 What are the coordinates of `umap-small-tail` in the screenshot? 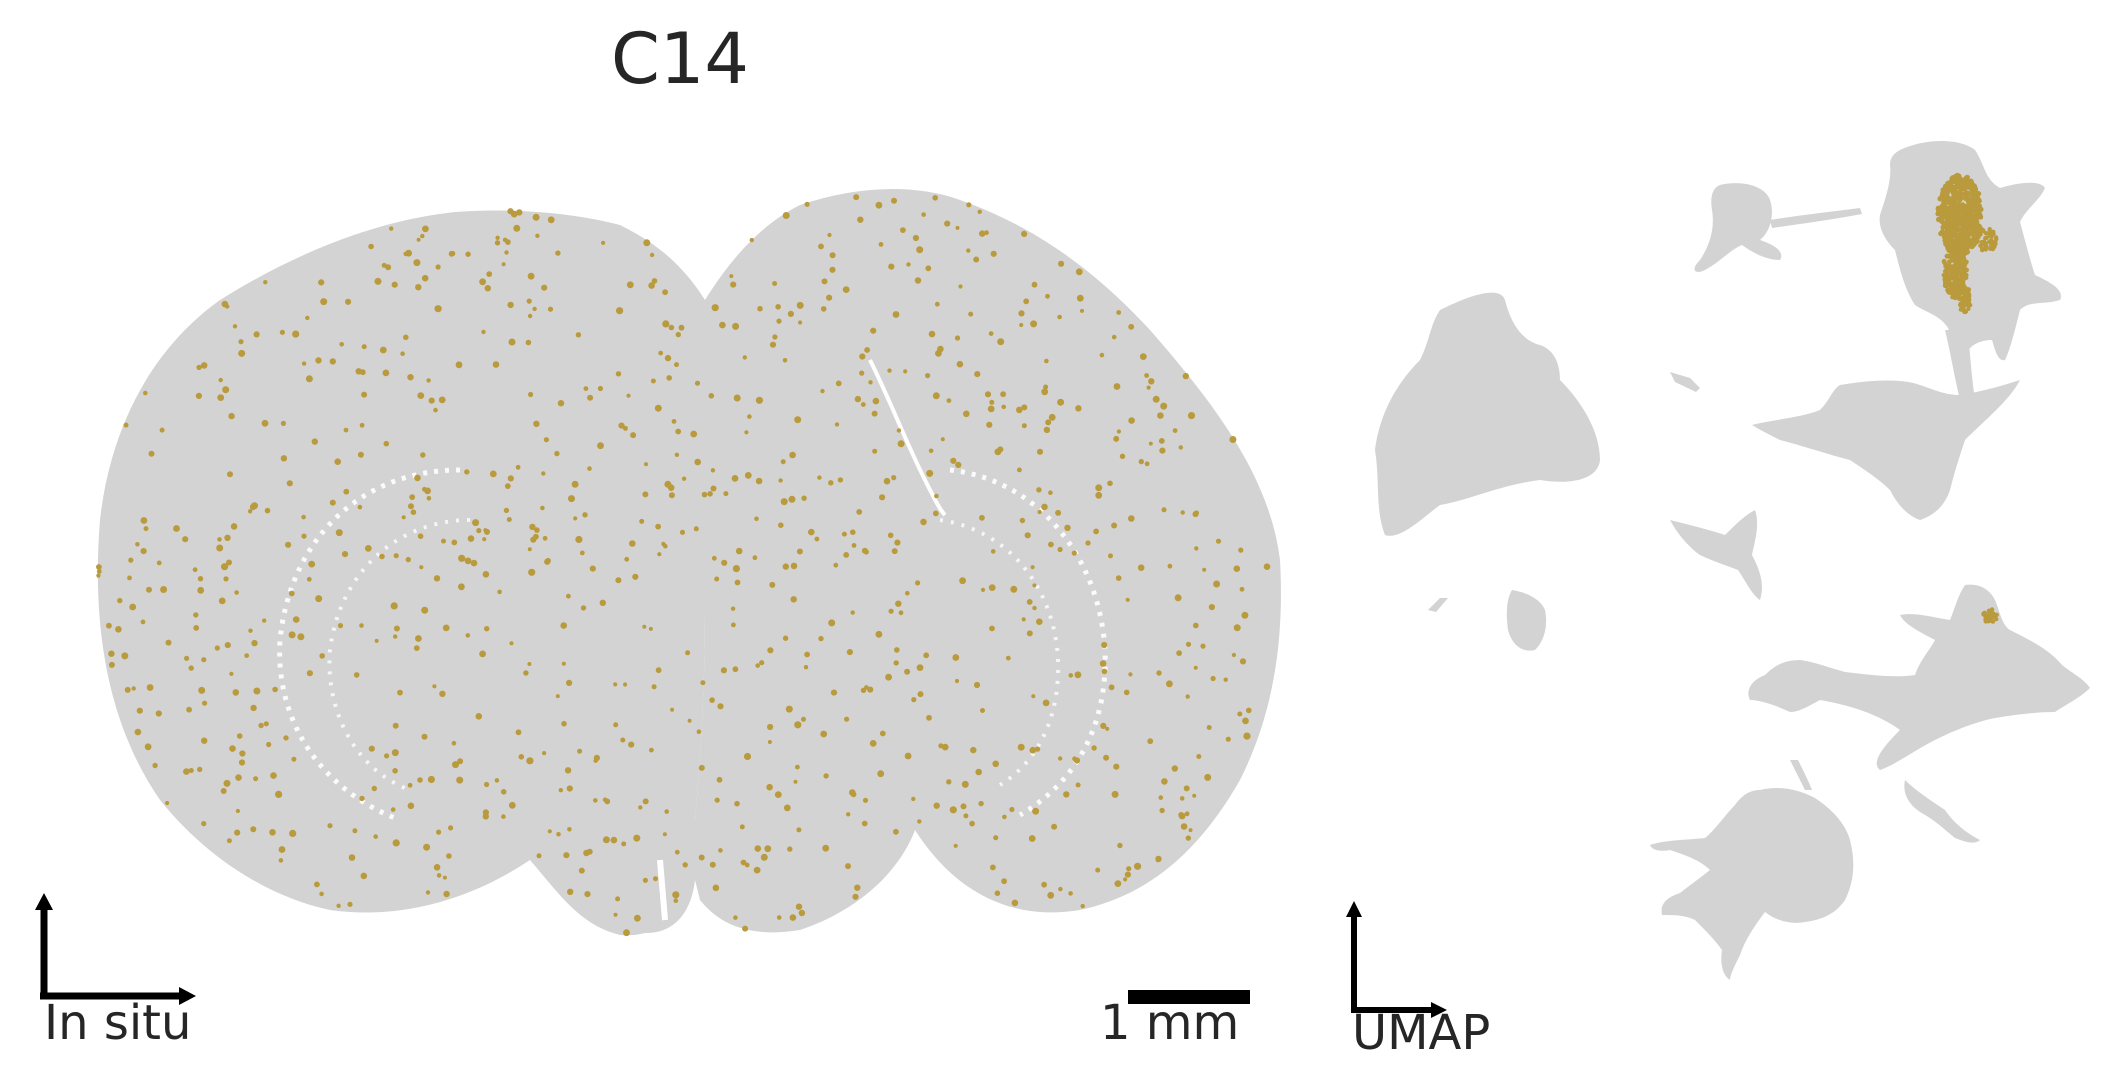 It's located at (1942, 811).